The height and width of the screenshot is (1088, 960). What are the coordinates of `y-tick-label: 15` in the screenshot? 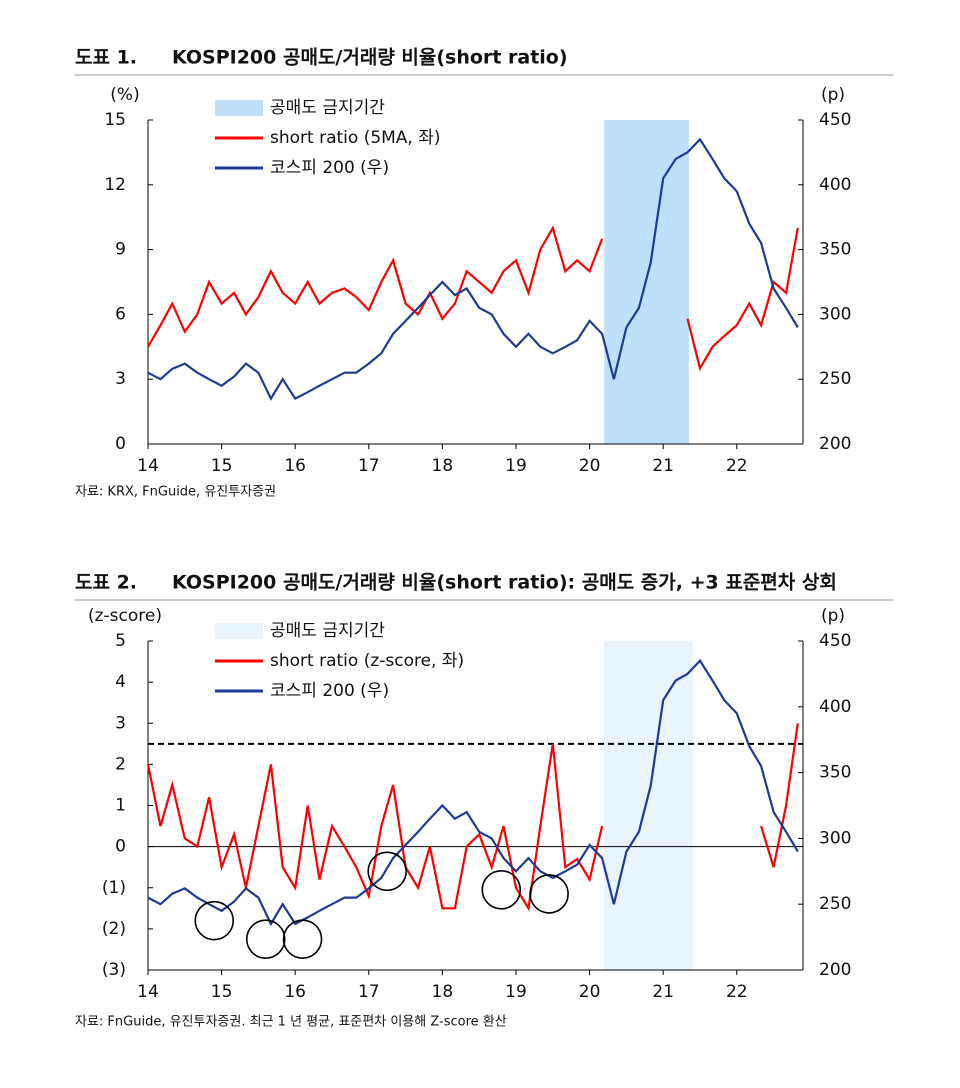 It's located at (115, 120).